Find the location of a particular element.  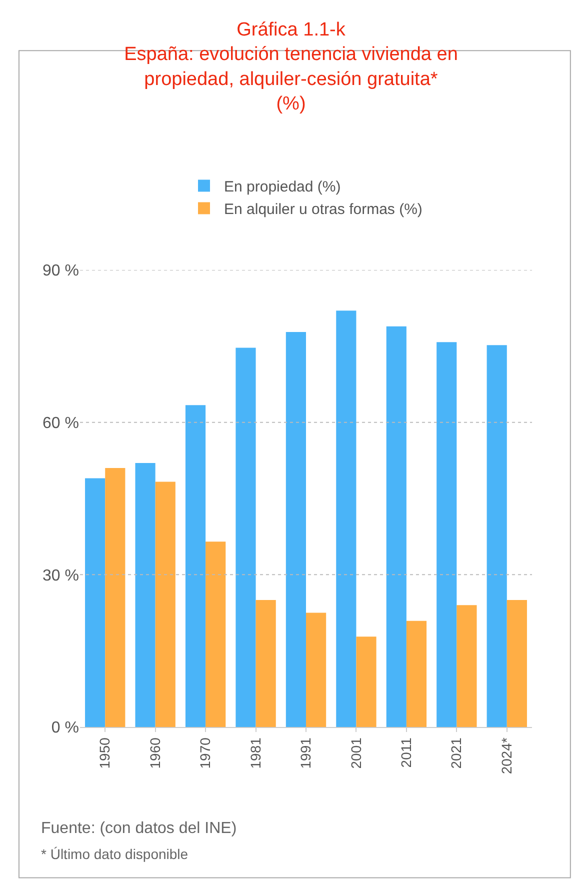

y-tick-label: 30 % is located at coordinates (60, 575).